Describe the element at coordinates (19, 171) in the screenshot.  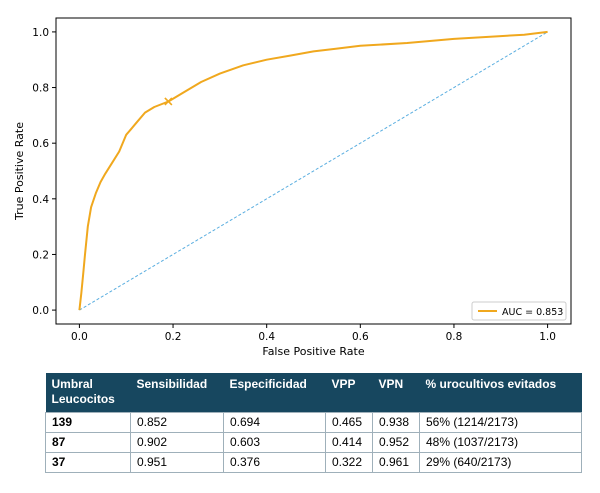
I see `y-axis-label: True Positive Rate` at that location.